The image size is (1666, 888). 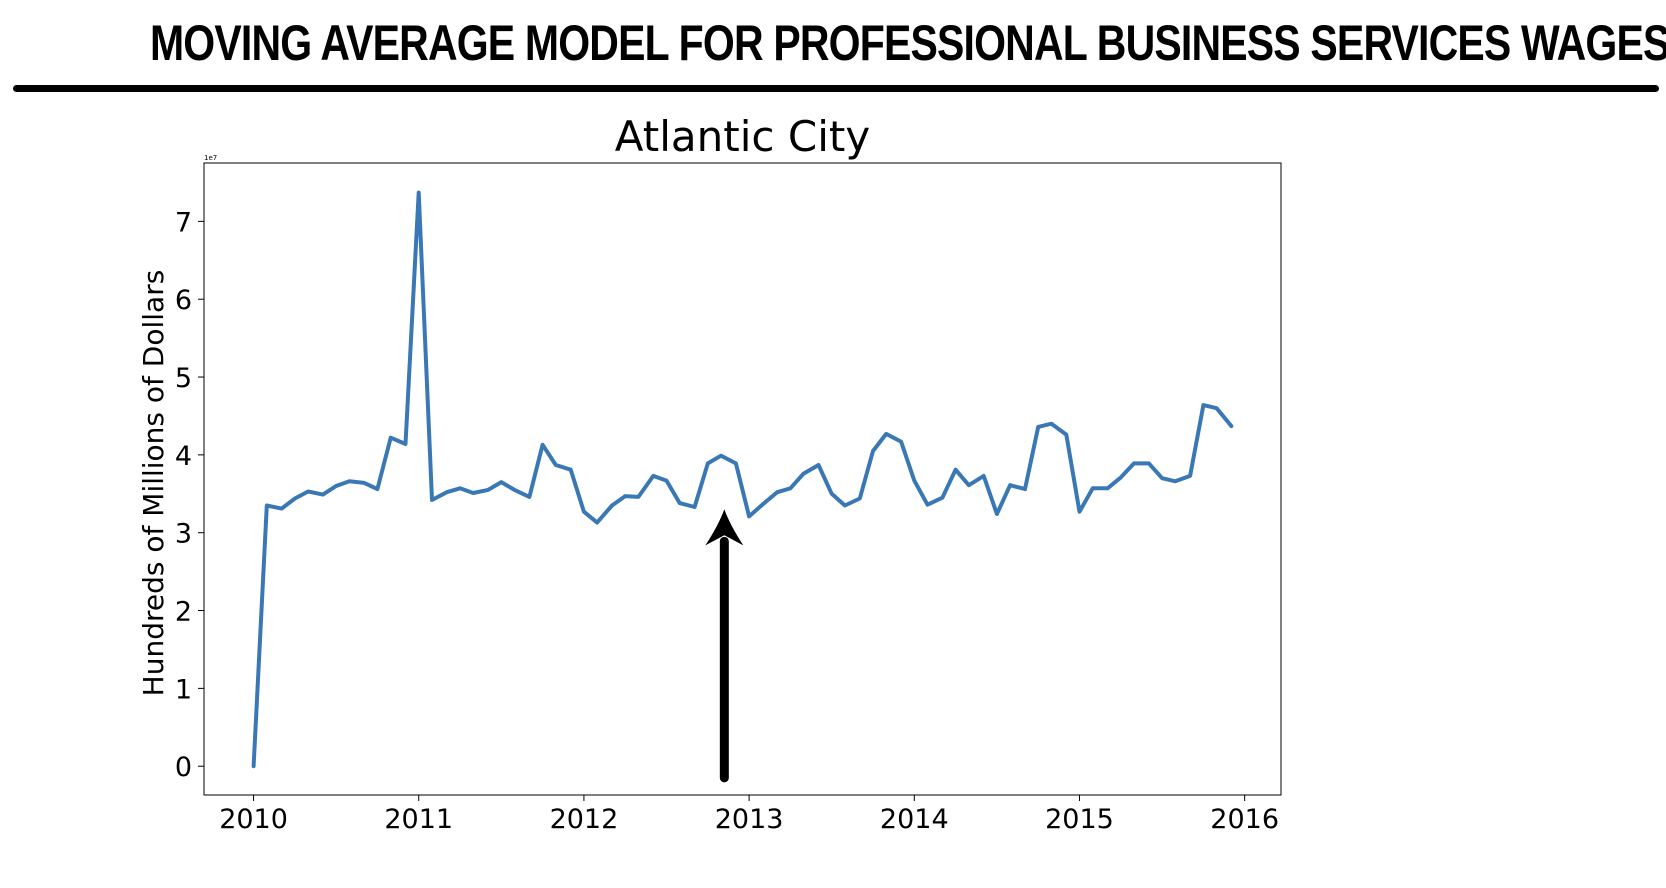 What do you see at coordinates (418, 819) in the screenshot?
I see `x-tick-label: 2011` at bounding box center [418, 819].